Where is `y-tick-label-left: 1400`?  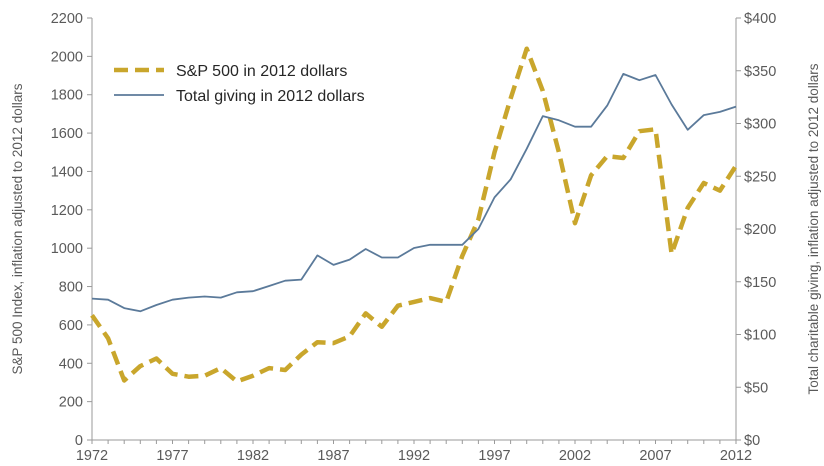 y-tick-label-left: 1400 is located at coordinates (67, 172).